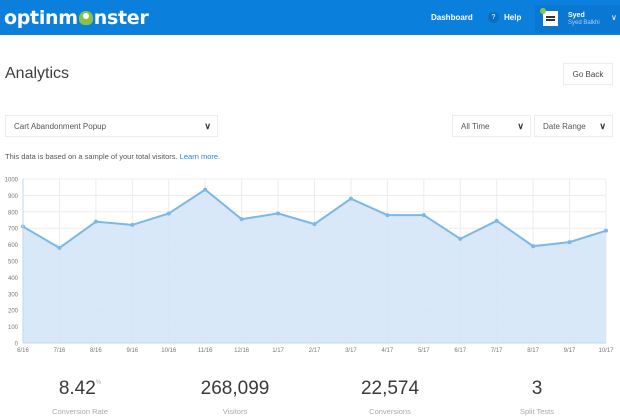  I want to click on optinmonster-logo: optinm nster, so click(76, 18).